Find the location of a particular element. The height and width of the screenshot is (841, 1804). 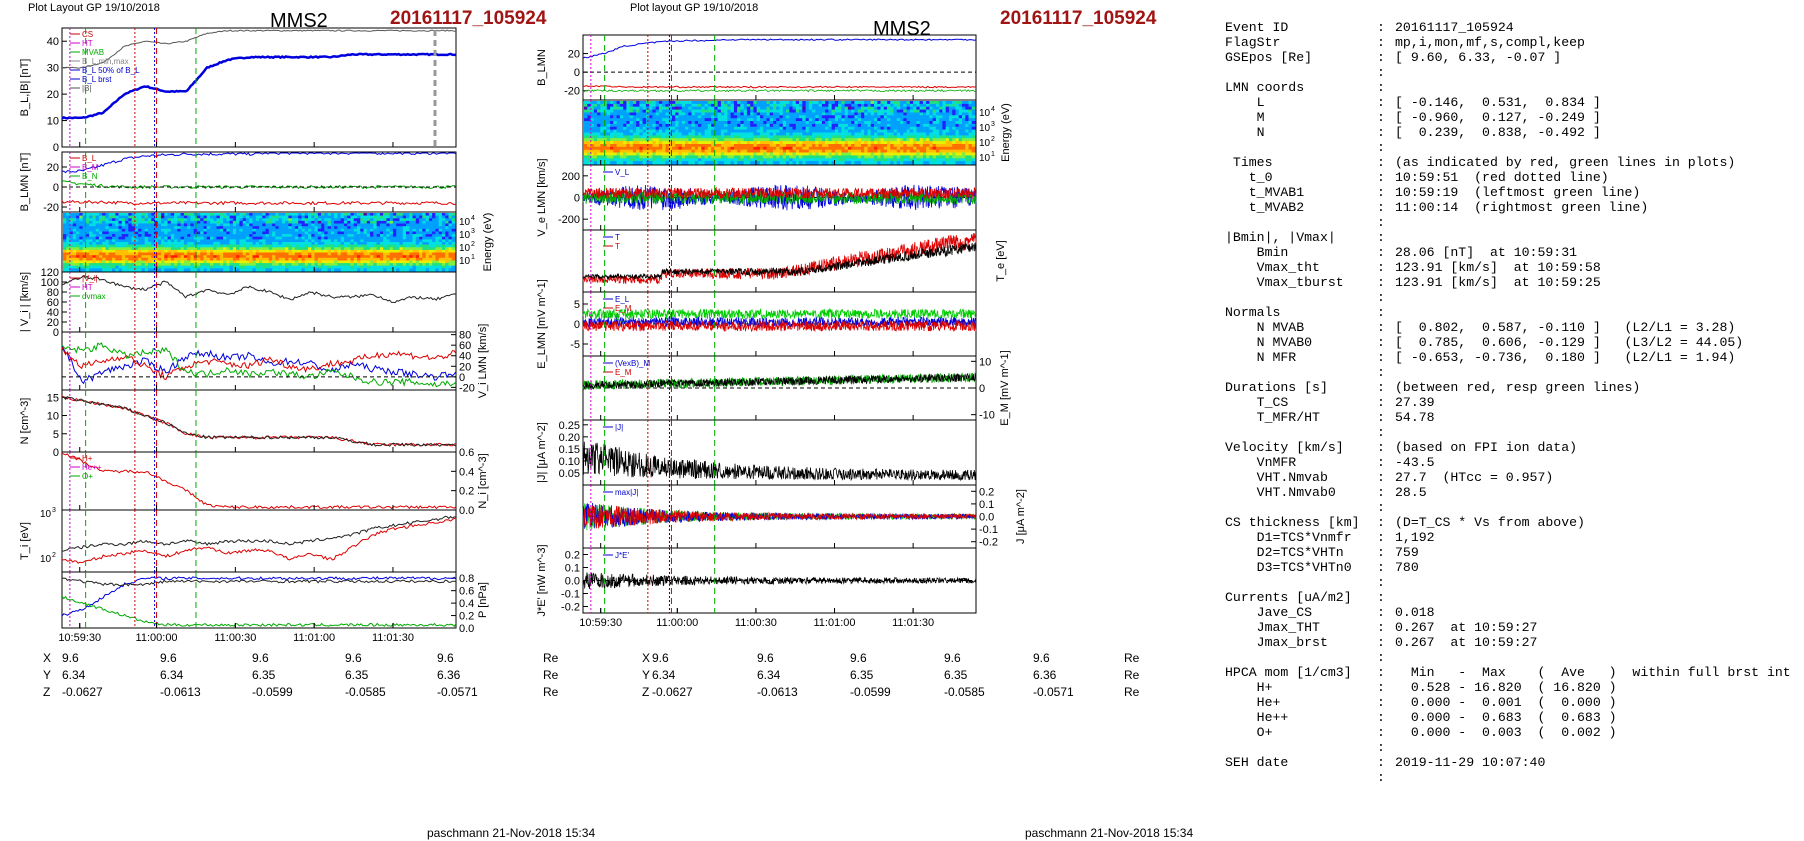

y-tick-label: 0.15 is located at coordinates (569, 450).